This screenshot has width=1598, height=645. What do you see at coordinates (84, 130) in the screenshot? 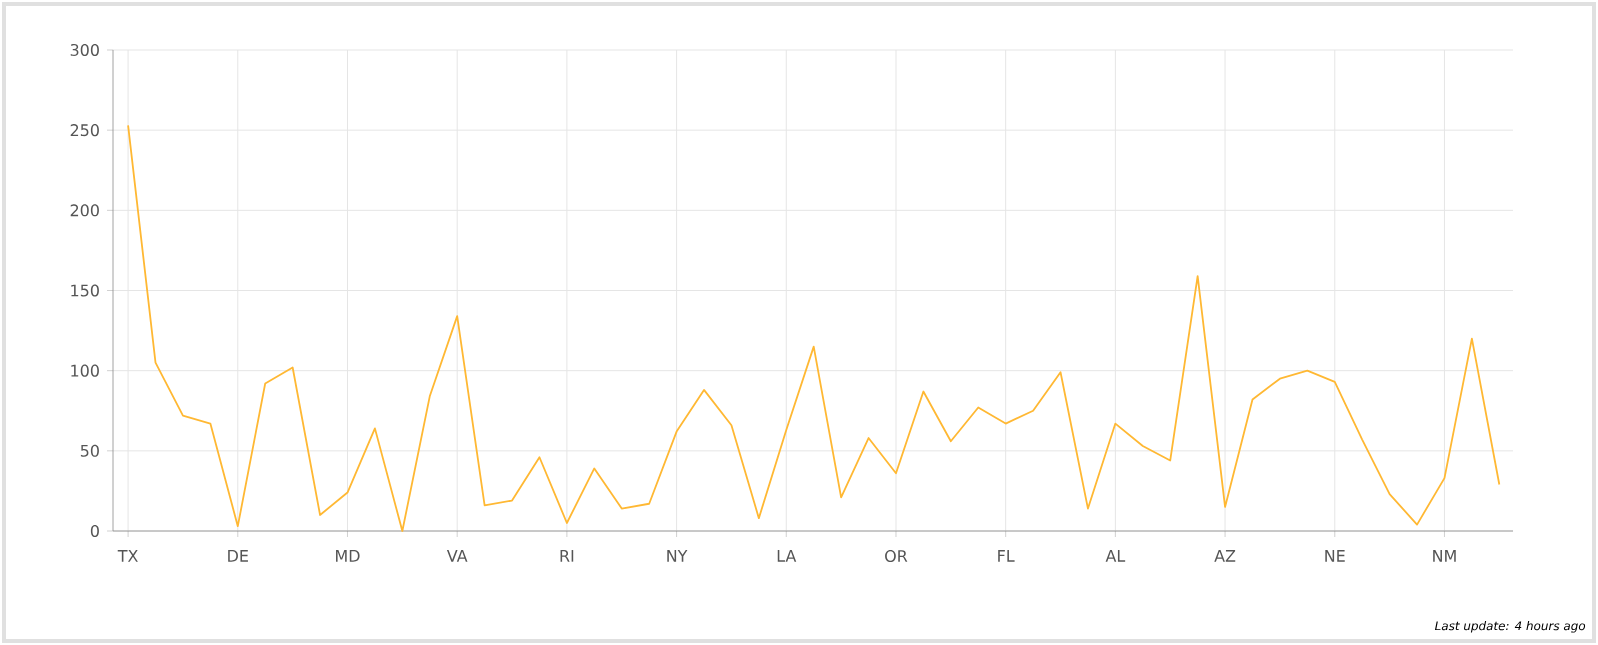
I see `y-tick-label: 250` at bounding box center [84, 130].